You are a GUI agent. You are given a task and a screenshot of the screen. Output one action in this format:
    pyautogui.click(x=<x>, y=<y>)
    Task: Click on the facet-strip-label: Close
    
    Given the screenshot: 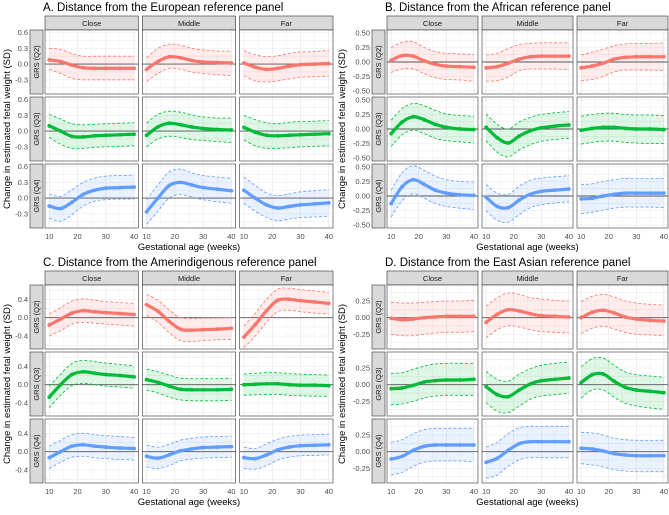 What is the action you would take?
    pyautogui.click(x=91, y=23)
    